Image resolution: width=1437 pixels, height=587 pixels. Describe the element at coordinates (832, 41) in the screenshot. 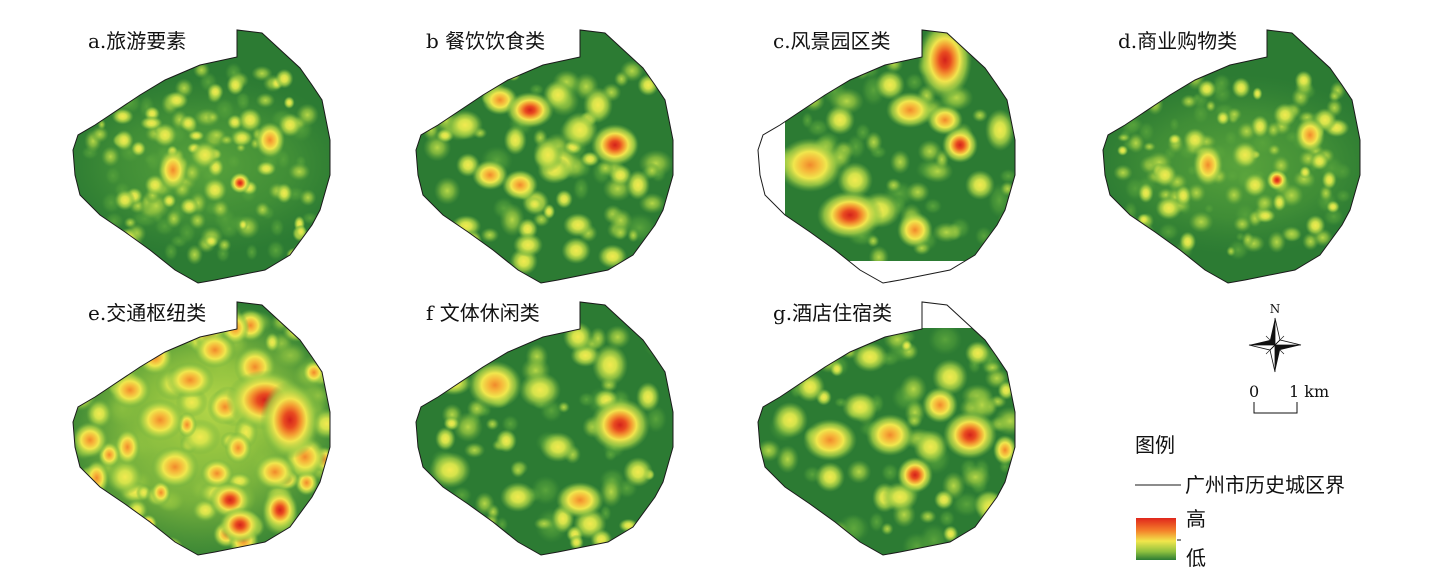

I see `panel-label-c: c.风景园区类` at that location.